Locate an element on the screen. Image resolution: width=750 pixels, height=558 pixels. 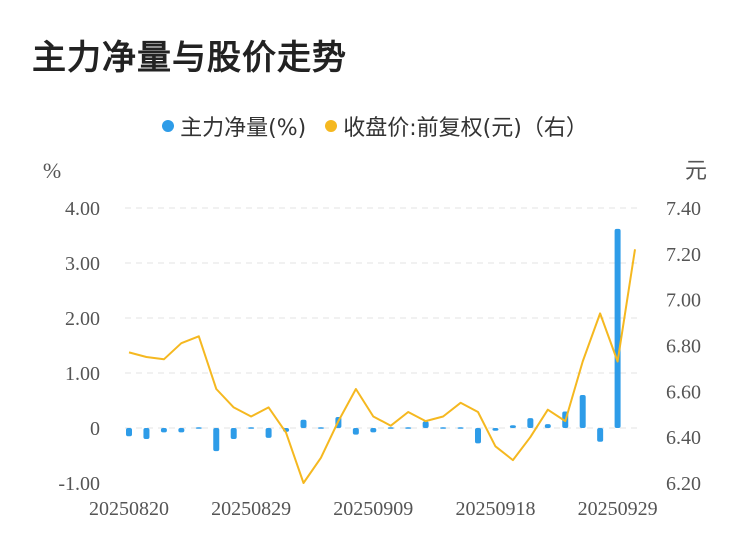
x-tick-label: 20250918 is located at coordinates (495, 509).